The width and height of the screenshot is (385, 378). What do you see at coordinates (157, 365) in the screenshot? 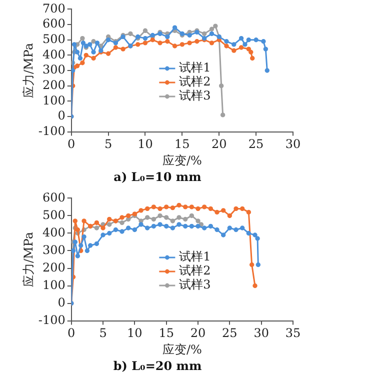
I see `text: b) L₀=20 mm` at bounding box center [157, 365].